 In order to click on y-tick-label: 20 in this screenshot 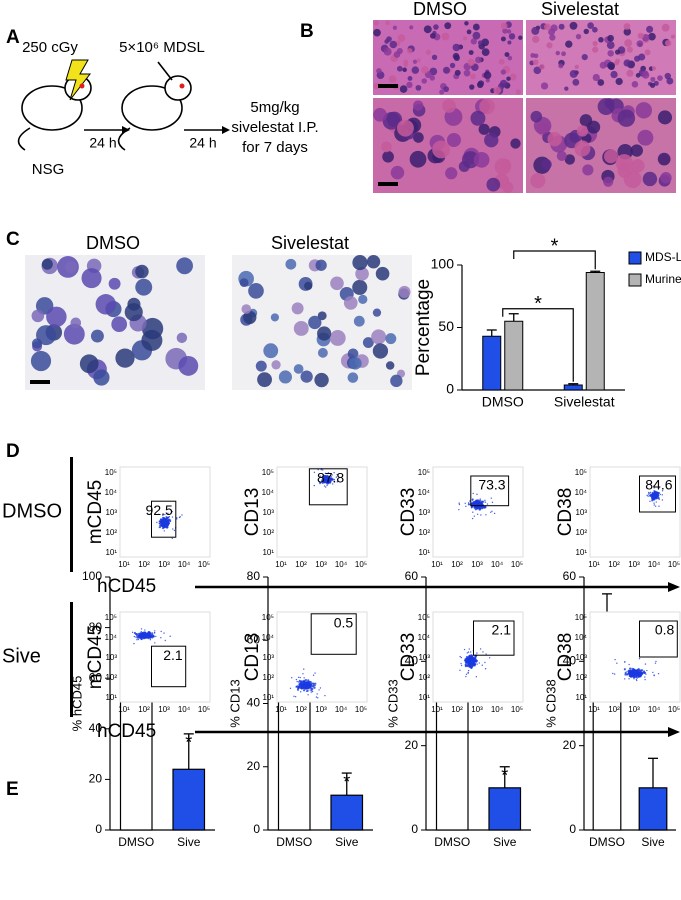, I will do `click(570, 745)`.